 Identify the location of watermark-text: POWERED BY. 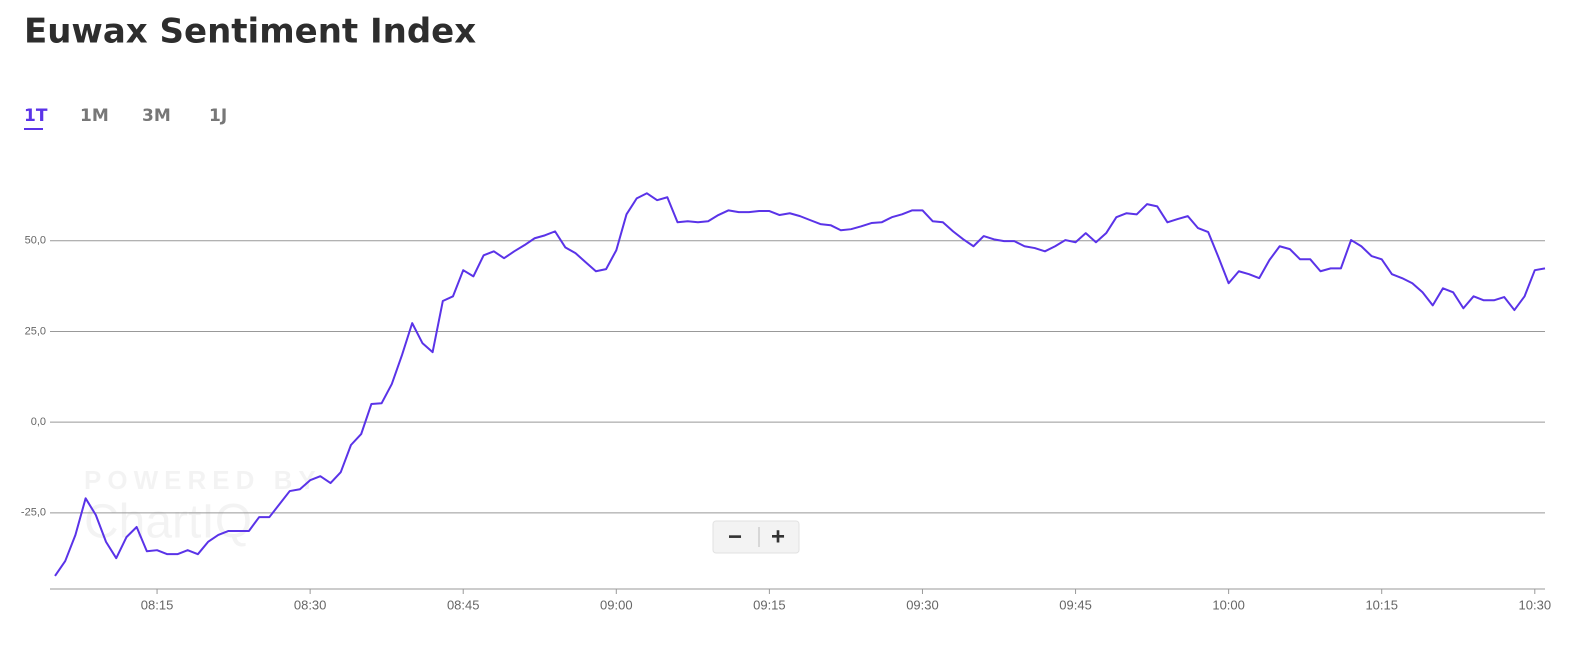
(203, 480).